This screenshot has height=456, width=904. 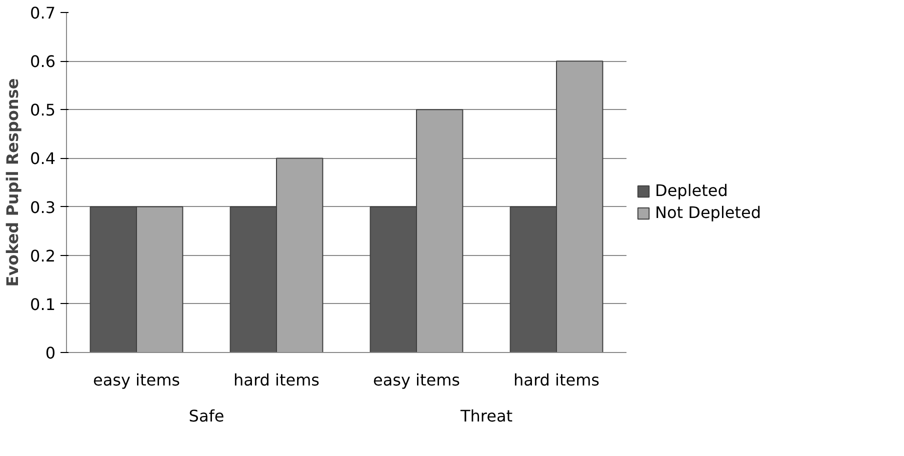 What do you see at coordinates (708, 212) in the screenshot?
I see `legend-label: Not Depleted` at bounding box center [708, 212].